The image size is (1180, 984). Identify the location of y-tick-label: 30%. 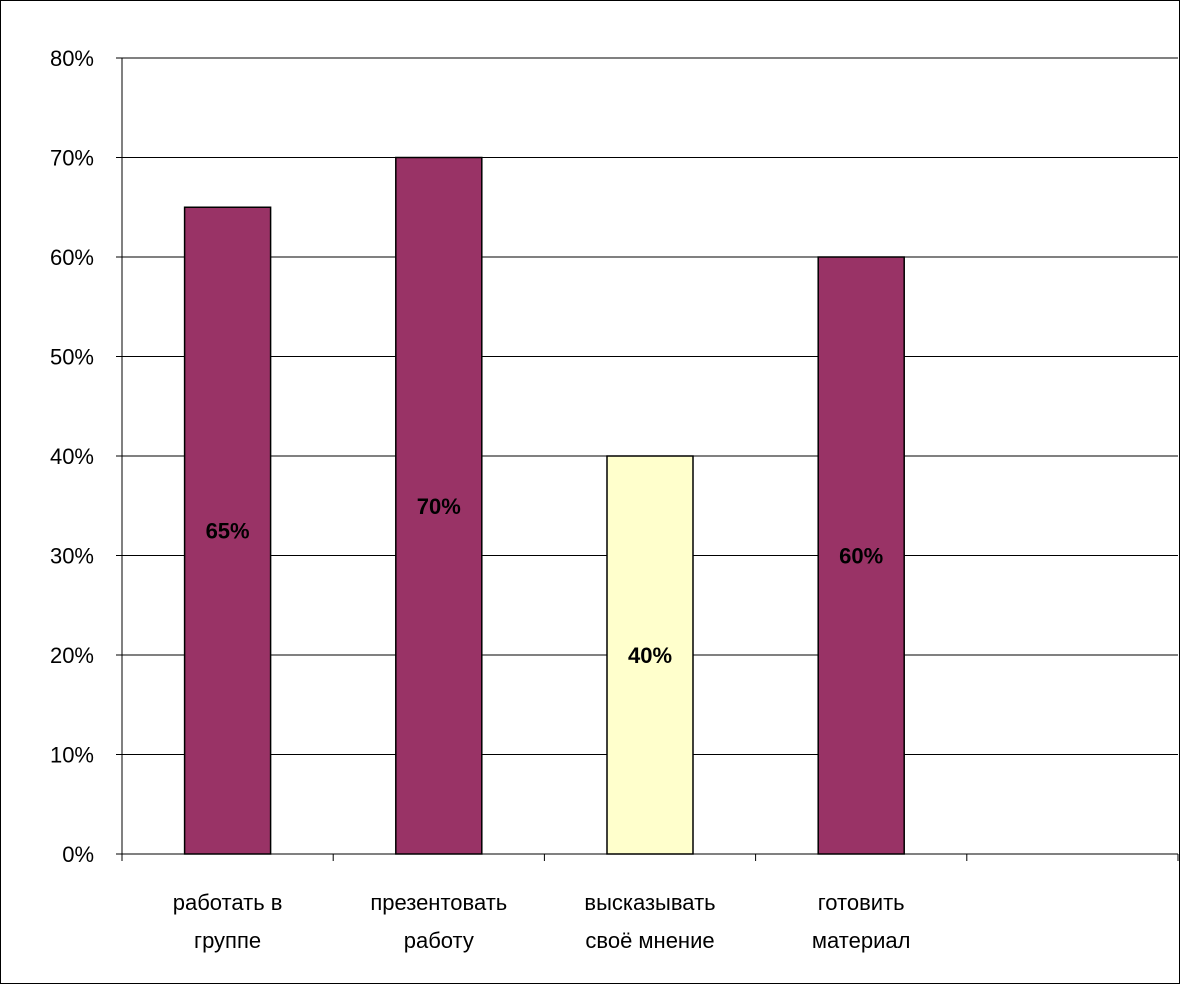
(72, 556).